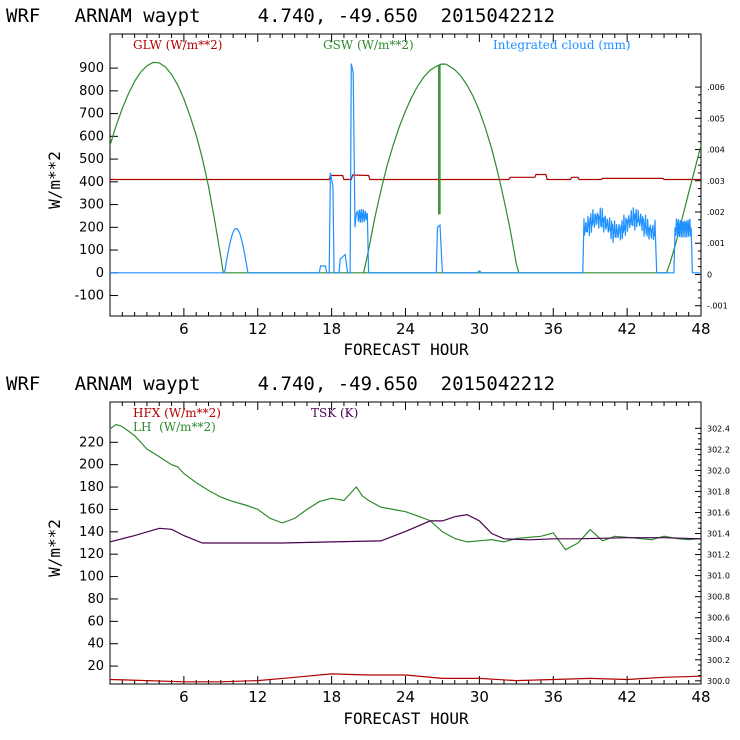  What do you see at coordinates (562, 45) in the screenshot?
I see `legend-integrated-cloud: Integrated cloud (mm)` at bounding box center [562, 45].